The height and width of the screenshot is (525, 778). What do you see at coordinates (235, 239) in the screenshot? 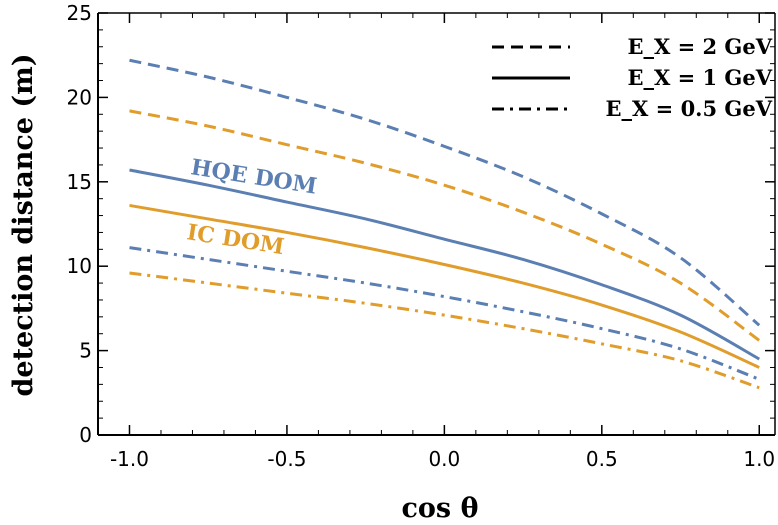
I see `ic-dom-annotation: IC DOM` at bounding box center [235, 239].